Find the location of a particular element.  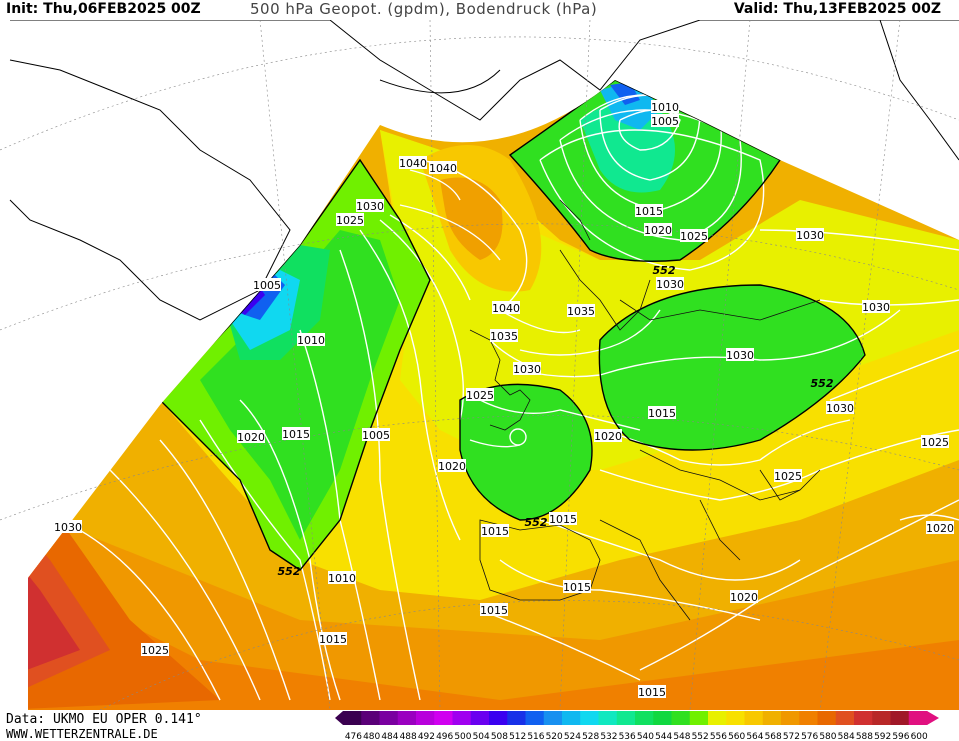

website-url: WWW.WETTERZENTRALE.DE is located at coordinates (82, 734).